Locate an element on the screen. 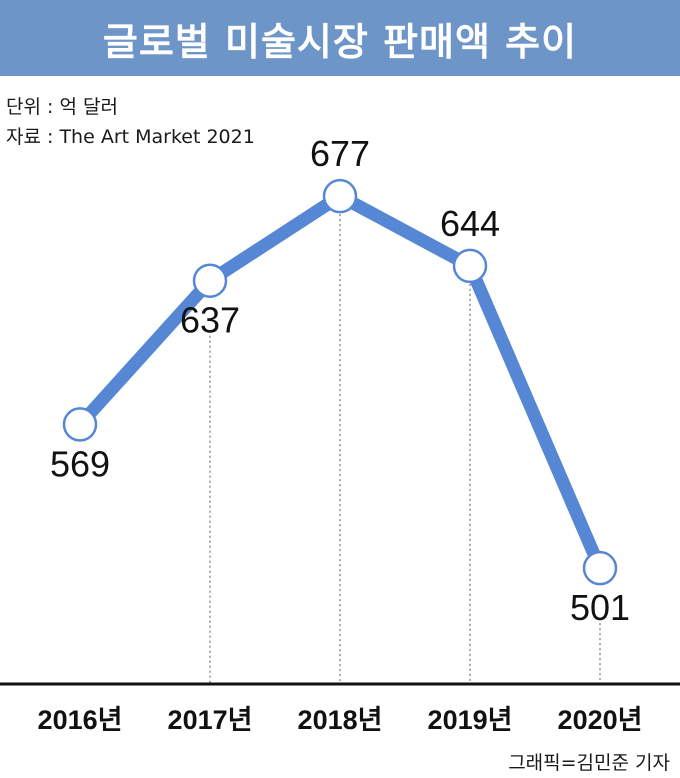 The height and width of the screenshot is (778, 680). x-tick-label: 2020년 is located at coordinates (600, 720).